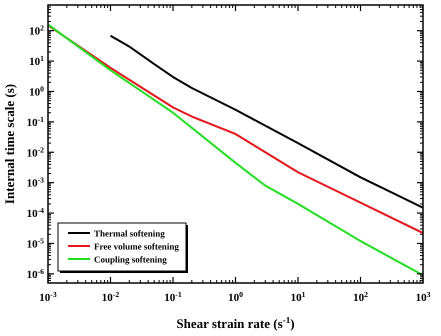  What do you see at coordinates (137, 247) in the screenshot?
I see `legend-label: Free volume softening` at bounding box center [137, 247].